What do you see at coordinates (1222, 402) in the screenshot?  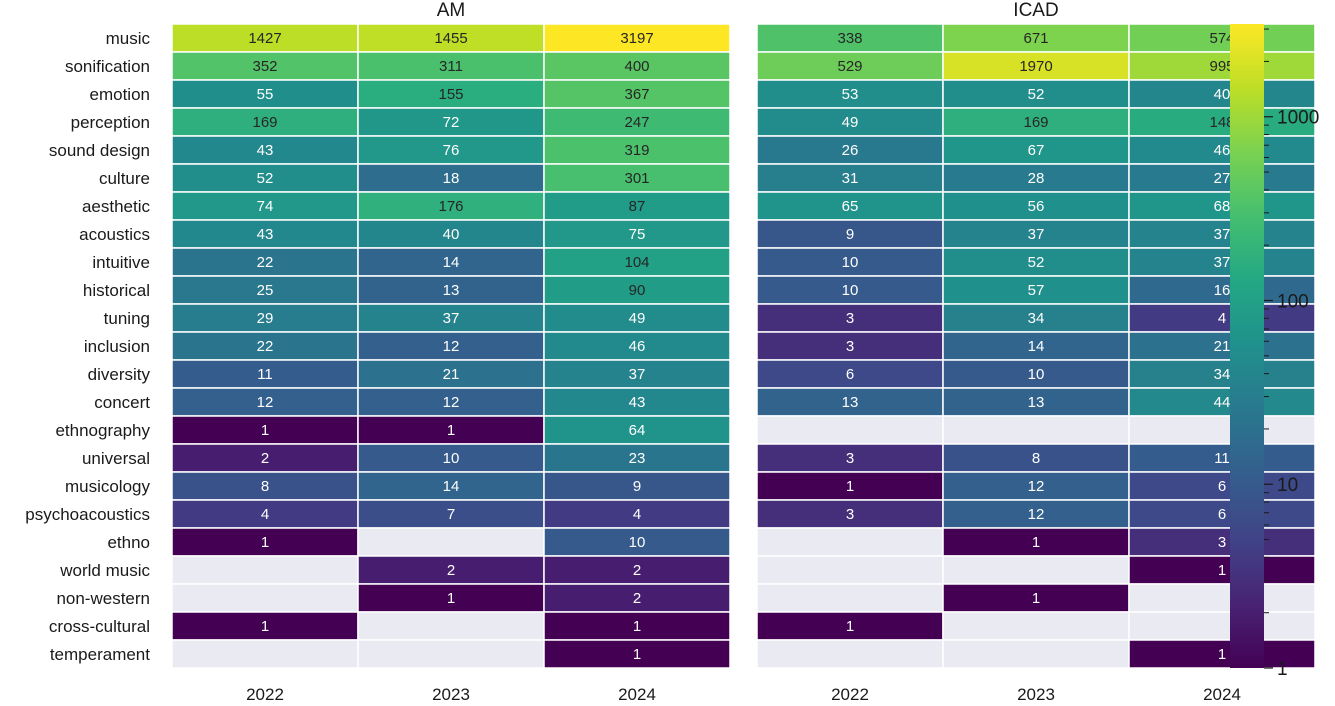 I see `cell-value: 44` at bounding box center [1222, 402].